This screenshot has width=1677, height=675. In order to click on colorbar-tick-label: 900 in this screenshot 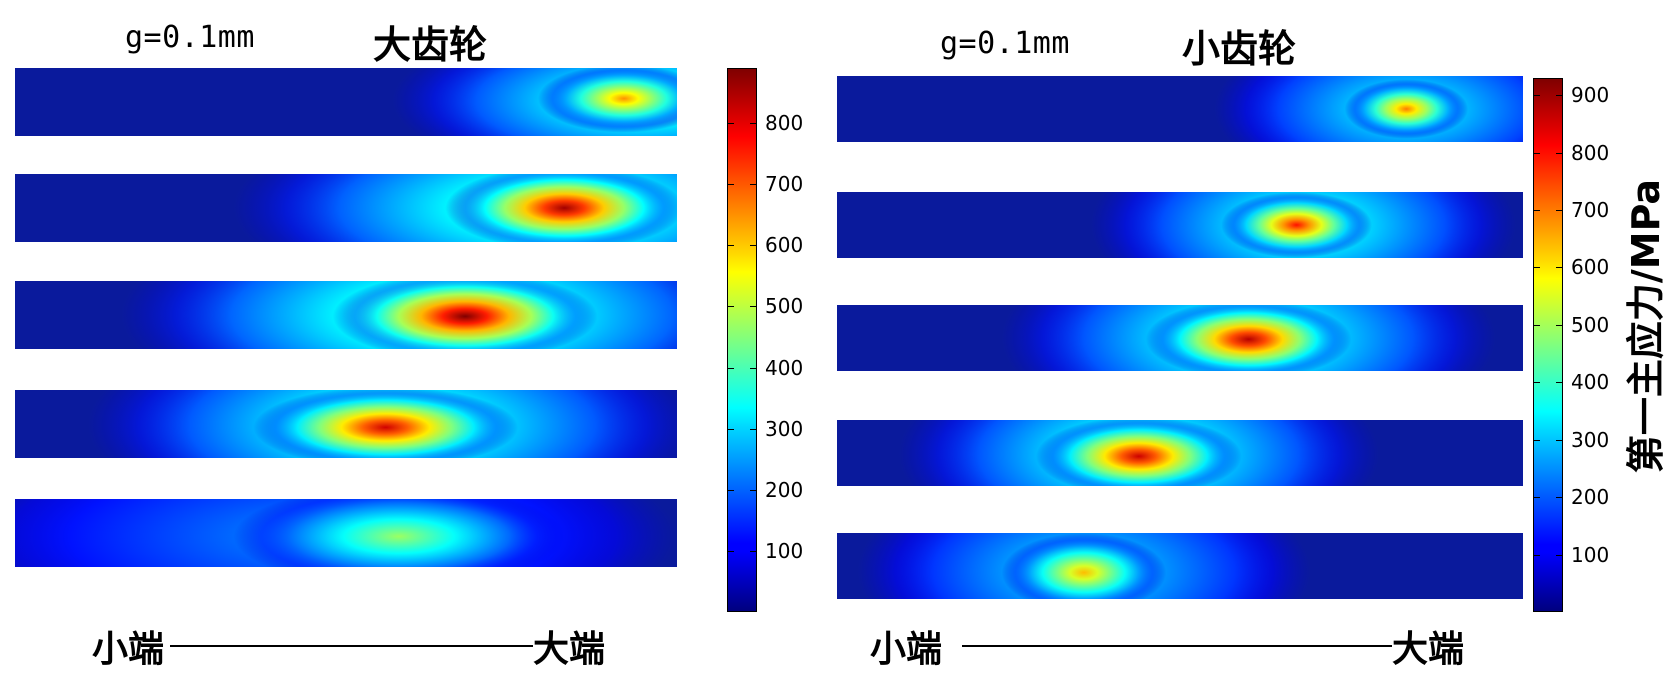, I will do `click(1590, 95)`.